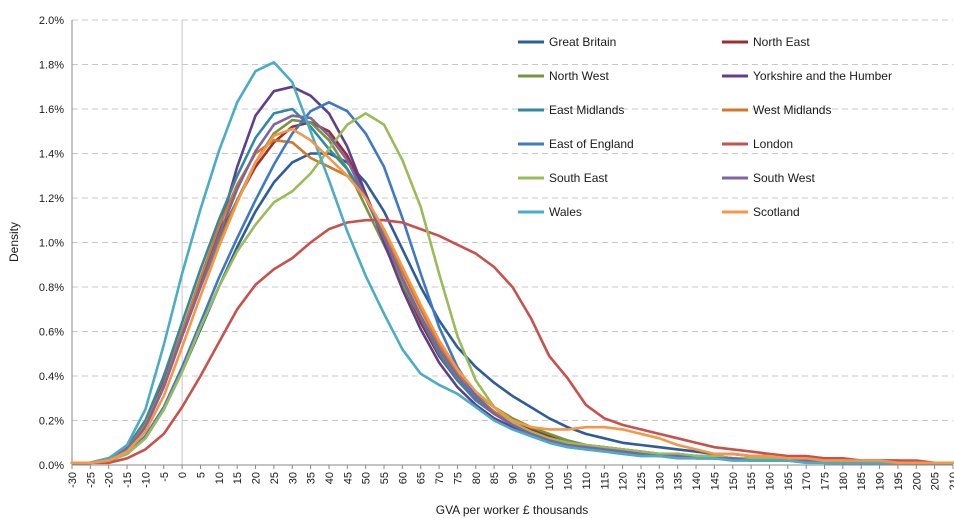 This screenshot has height=518, width=954. What do you see at coordinates (14, 242) in the screenshot?
I see `y-axis-label: Density` at bounding box center [14, 242].